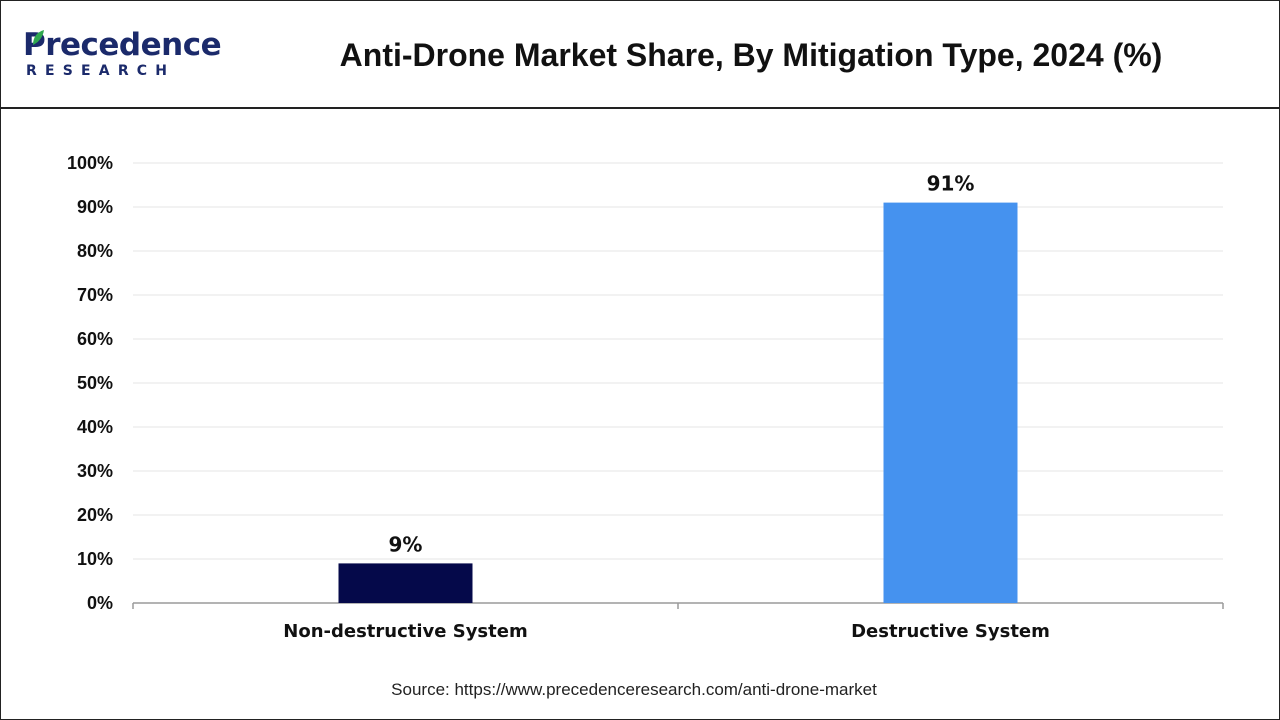 The height and width of the screenshot is (720, 1280). Describe the element at coordinates (100, 603) in the screenshot. I see `y-tick-label: 0%` at that location.